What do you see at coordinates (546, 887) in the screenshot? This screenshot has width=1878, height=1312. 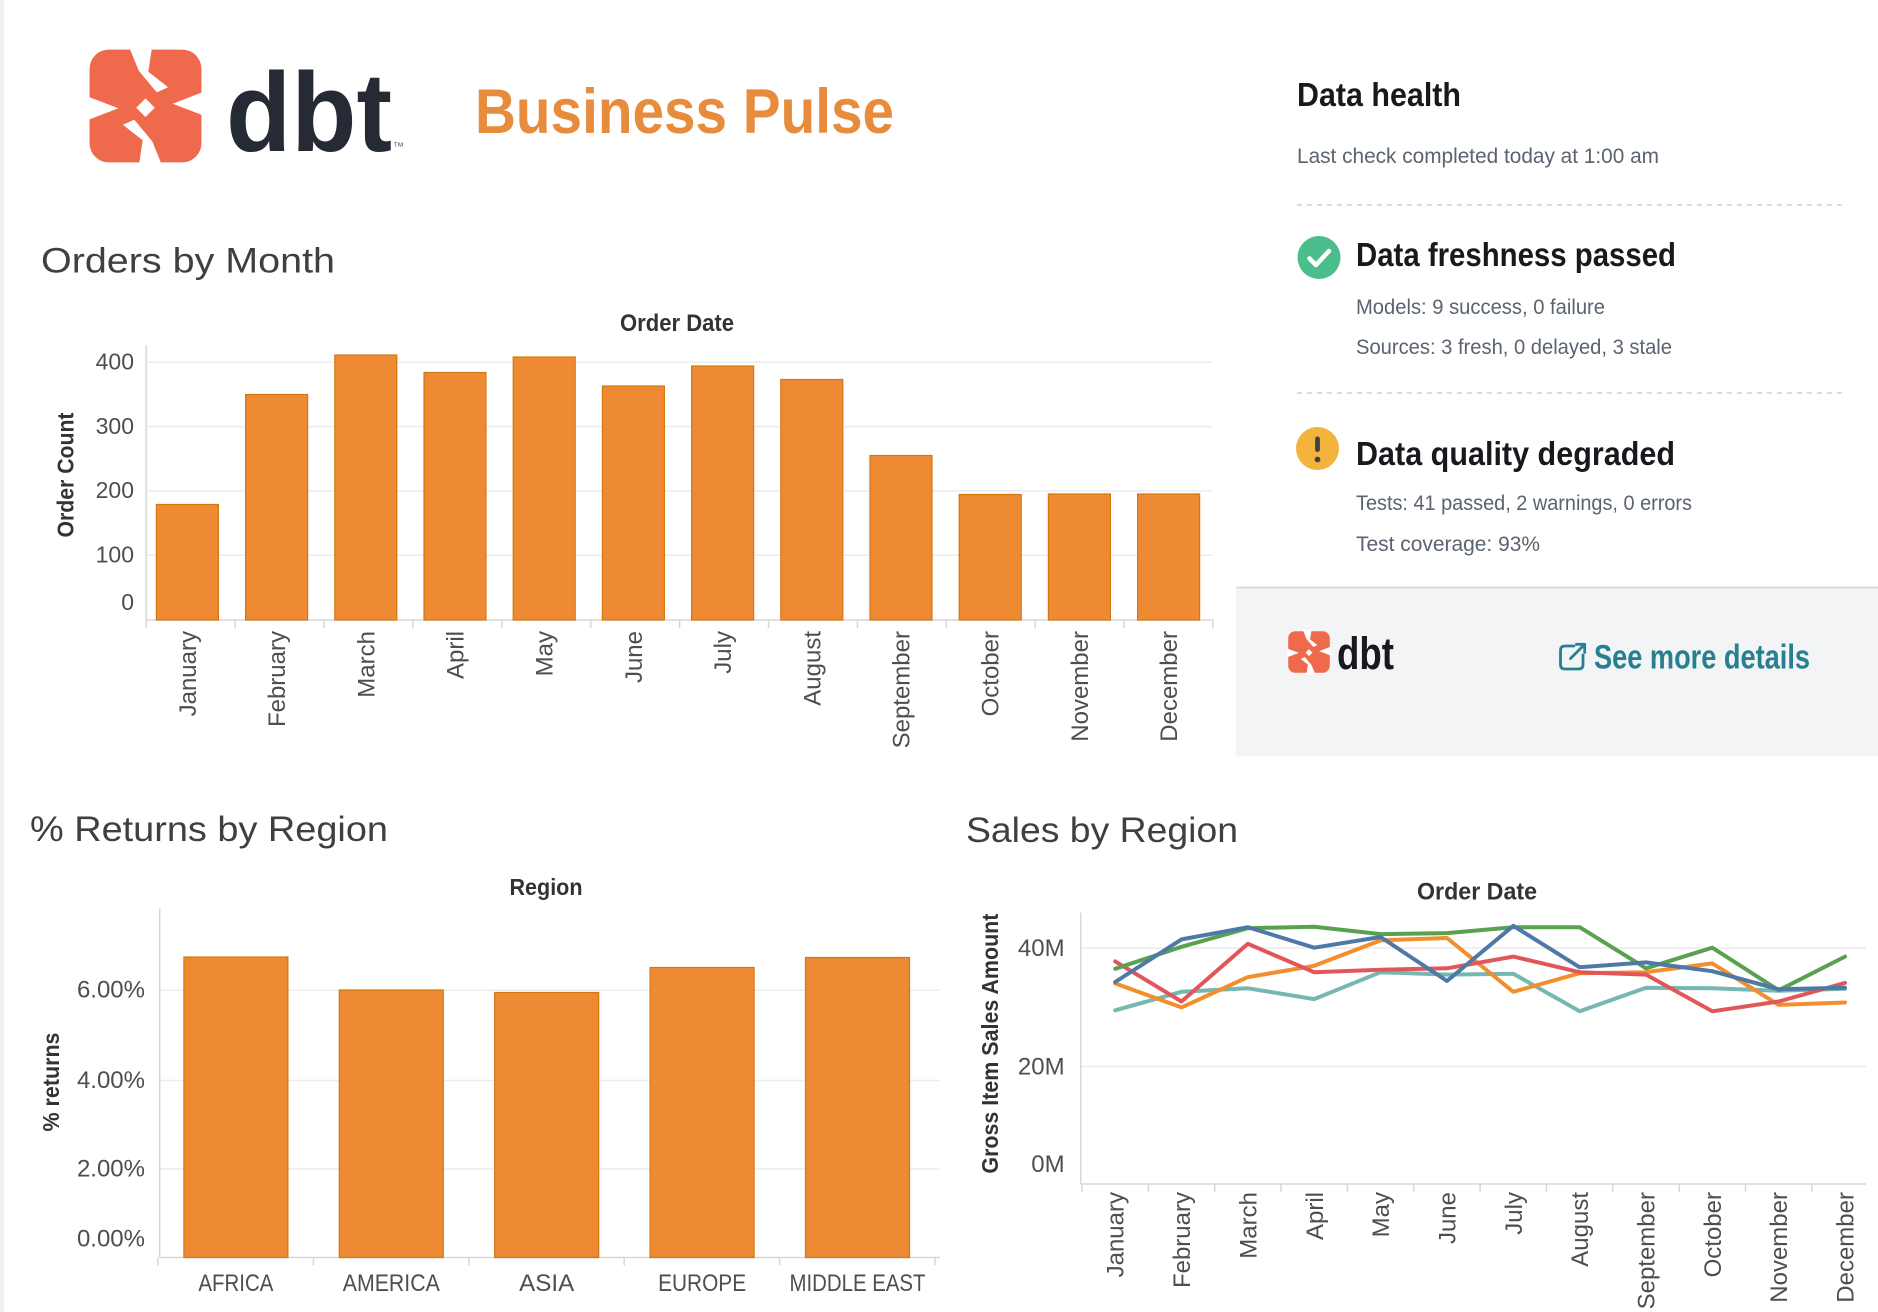 I see `svg-text: Region` at bounding box center [546, 887].